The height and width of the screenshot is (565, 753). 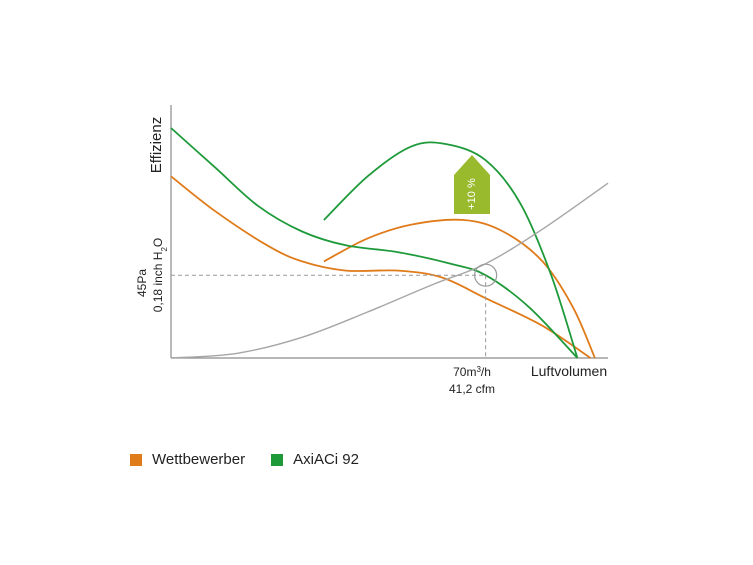 What do you see at coordinates (158, 282) in the screenshot?
I see `pressure-imperial-prefix: 0,18 inch H` at bounding box center [158, 282].